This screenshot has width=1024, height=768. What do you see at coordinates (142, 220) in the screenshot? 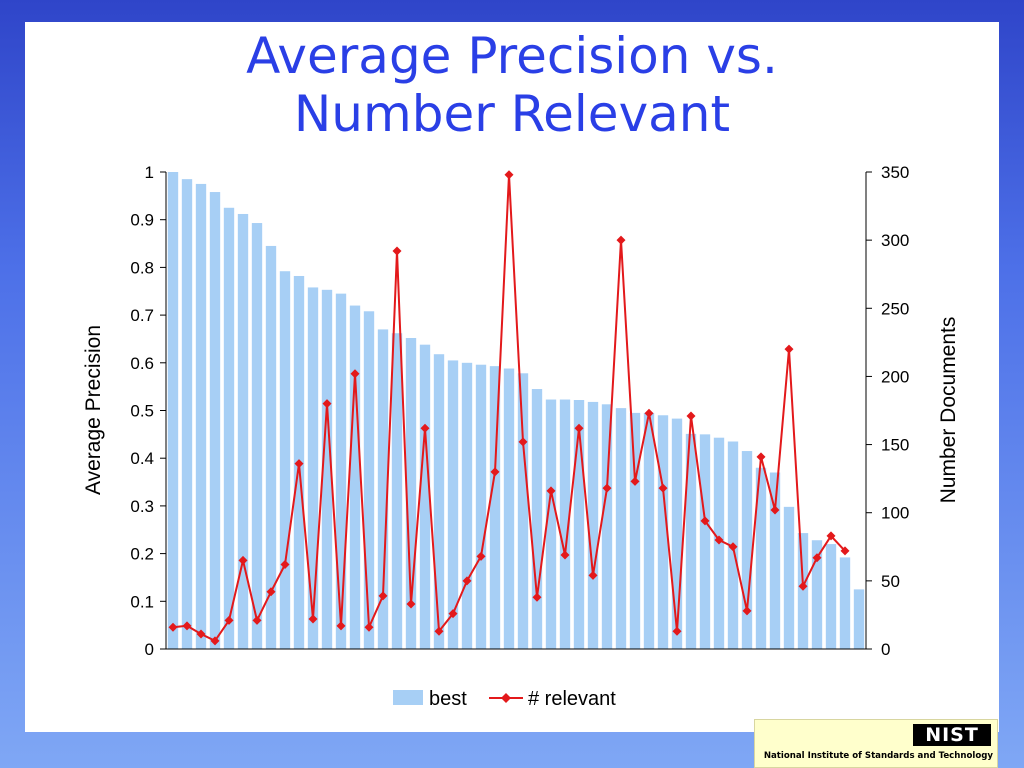
I see `y-tick-label-left: 0.9` at bounding box center [142, 220].